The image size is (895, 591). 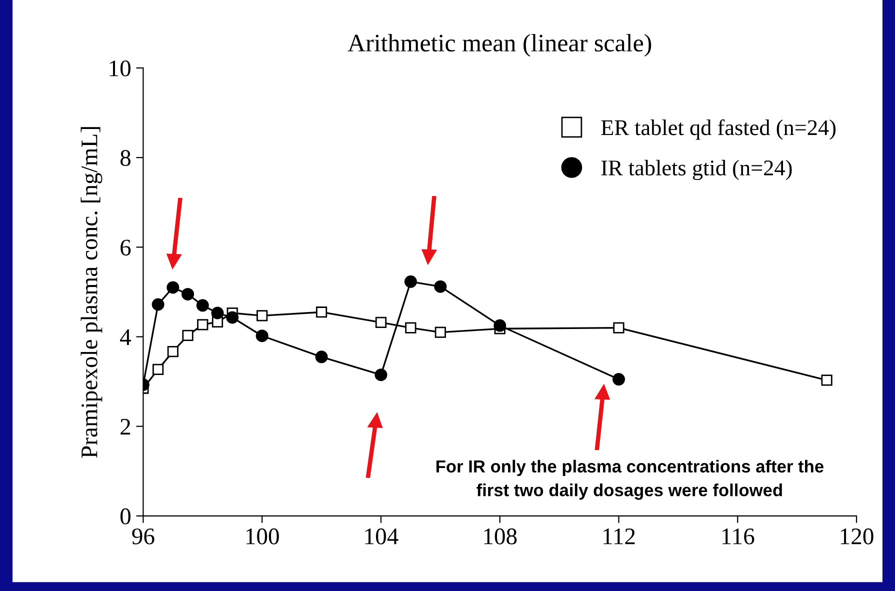 I want to click on y-tick-label: 2, so click(x=125, y=426).